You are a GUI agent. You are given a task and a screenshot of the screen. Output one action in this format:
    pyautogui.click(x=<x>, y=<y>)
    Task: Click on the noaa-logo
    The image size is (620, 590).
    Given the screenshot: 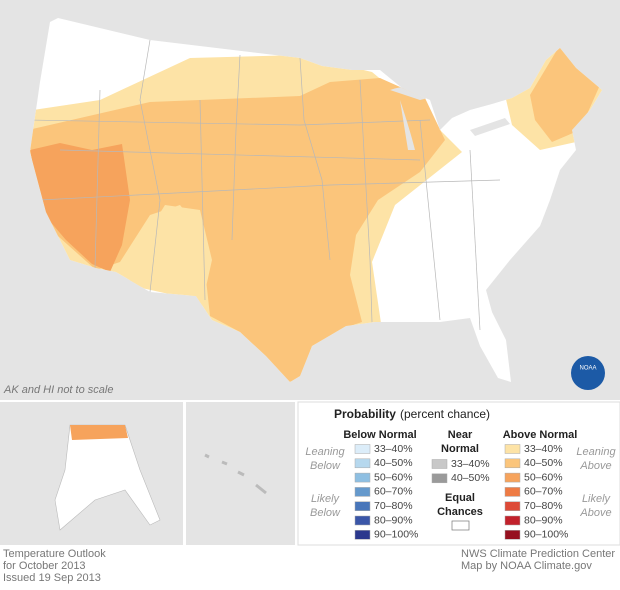 What is the action you would take?
    pyautogui.click(x=588, y=373)
    